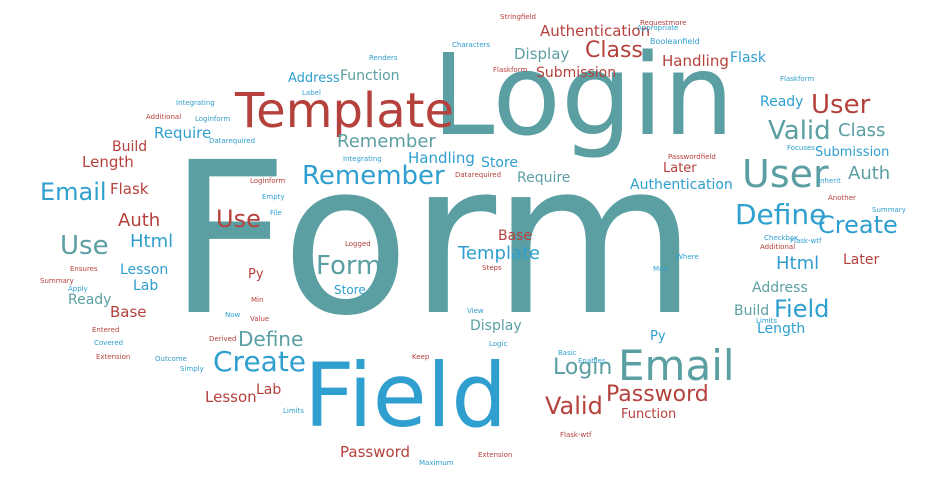  What do you see at coordinates (567, 353) in the screenshot?
I see `word: Basic` at bounding box center [567, 353].